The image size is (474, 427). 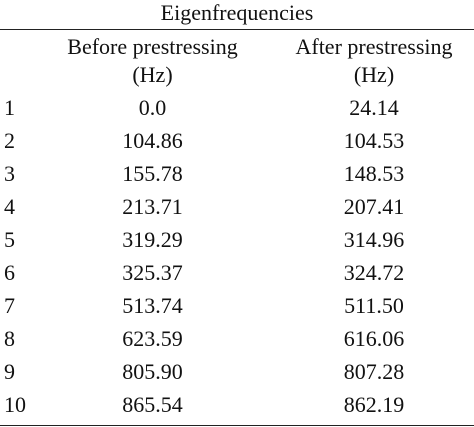 What do you see at coordinates (9, 206) in the screenshot?
I see `row-index: 4` at bounding box center [9, 206].